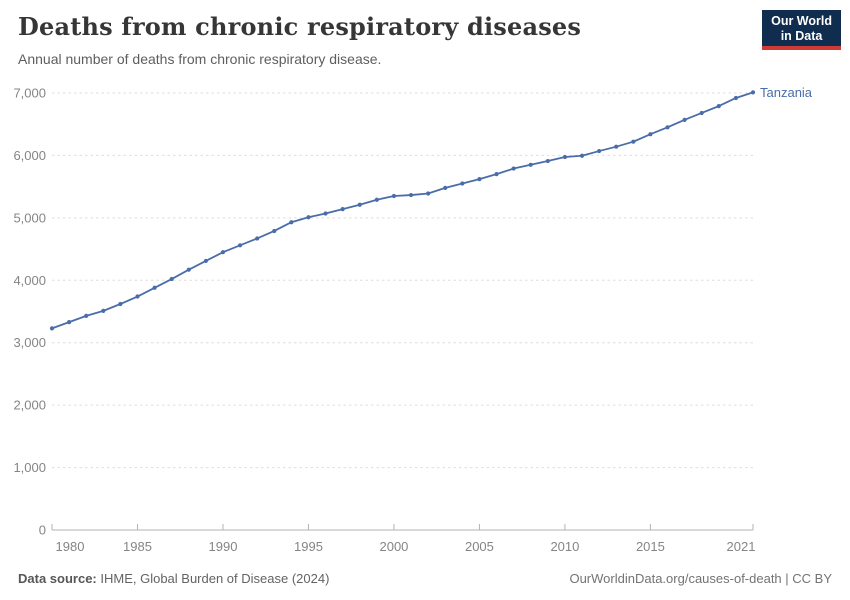  I want to click on y-axis-tick-label: 3,000, so click(29, 342).